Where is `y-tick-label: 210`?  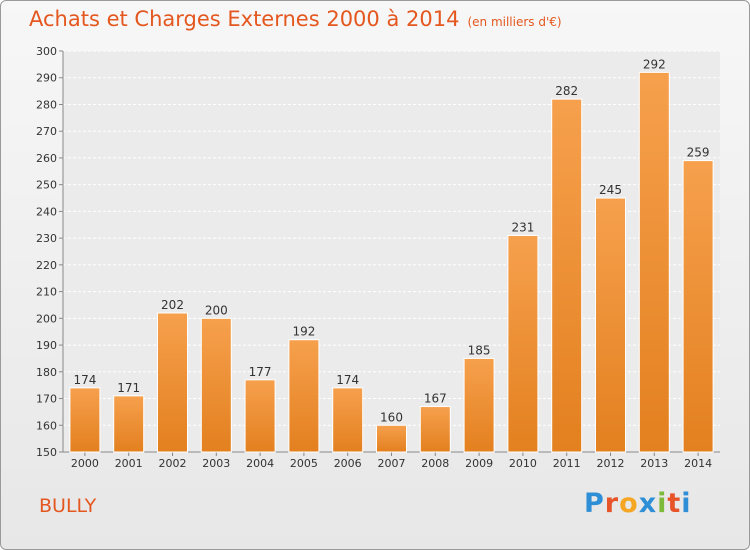 y-tick-label: 210 is located at coordinates (46, 292).